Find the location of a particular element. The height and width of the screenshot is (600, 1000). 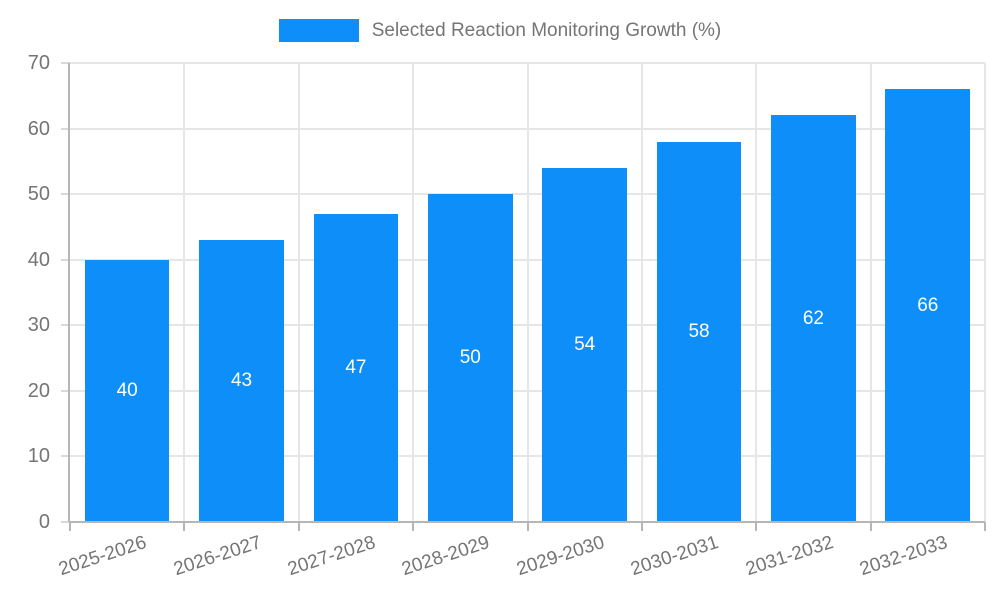

bar-2028-2029: 50 is located at coordinates (470, 358).